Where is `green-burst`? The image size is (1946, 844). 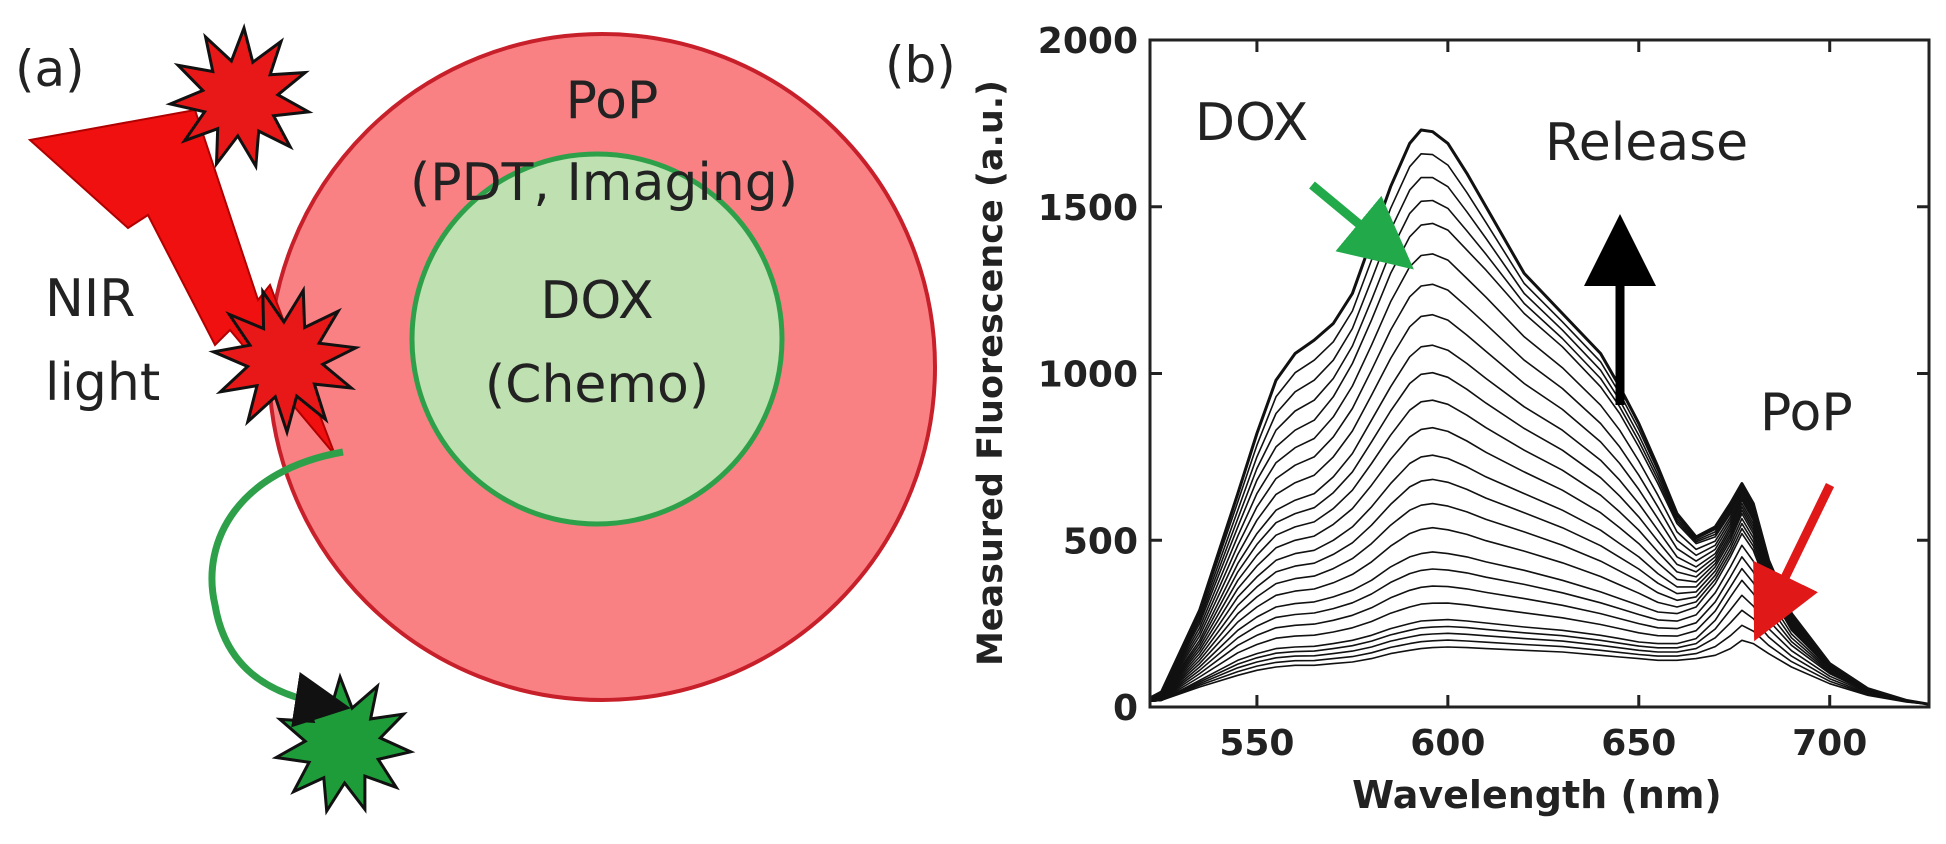 green-burst is located at coordinates (343, 744).